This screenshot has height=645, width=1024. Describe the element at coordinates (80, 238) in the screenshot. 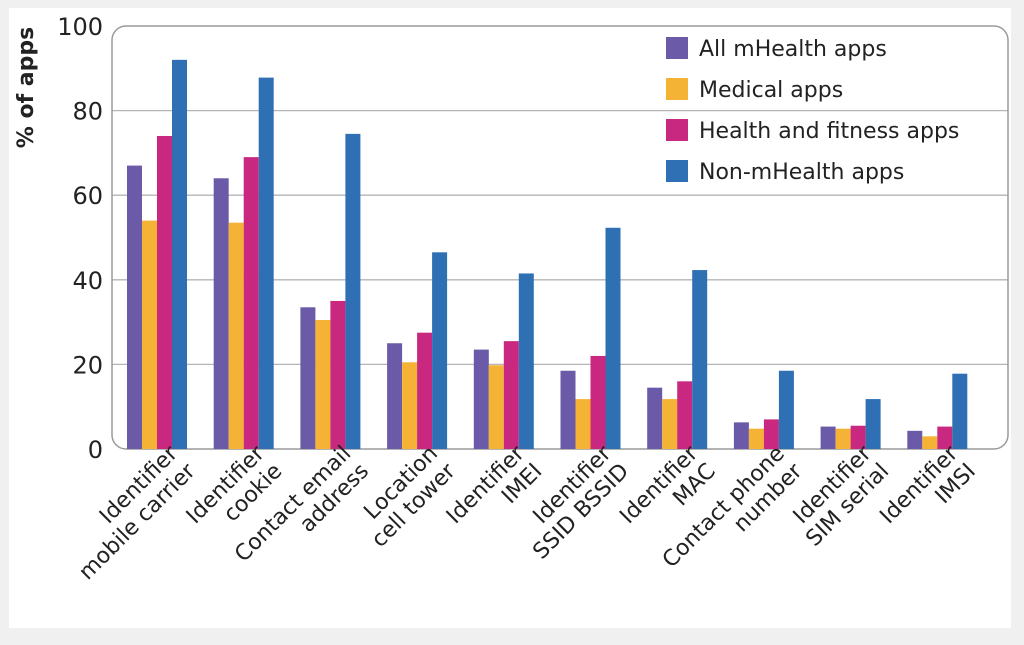

I see `y-axis-ticks: 0 20 40 60 80 100` at that location.